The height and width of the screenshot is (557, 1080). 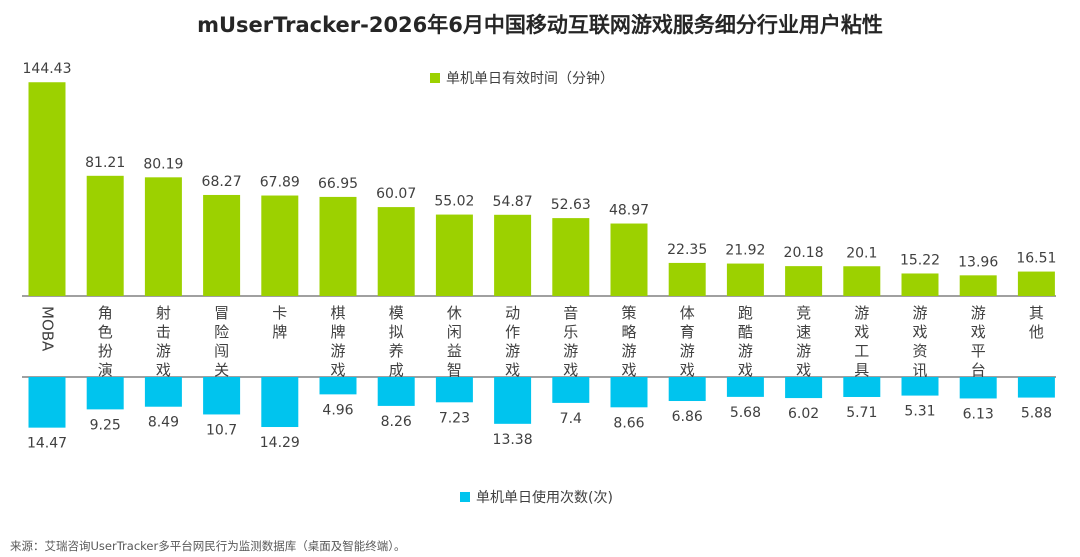 What do you see at coordinates (687, 341) in the screenshot?
I see `category-label: 体育游戏` at bounding box center [687, 341].